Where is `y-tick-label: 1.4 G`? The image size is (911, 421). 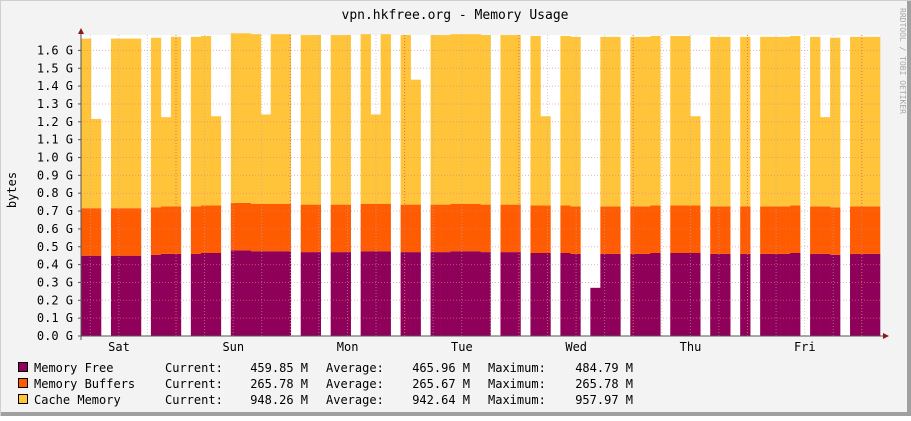
y-tick-label: 1.4 G is located at coordinates (55, 86).